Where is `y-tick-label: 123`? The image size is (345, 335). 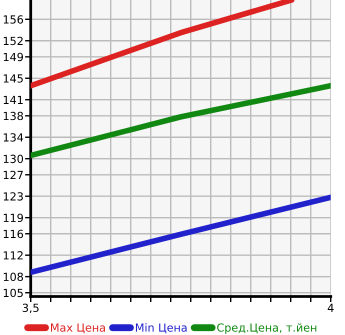
y-tick-label: 123 is located at coordinates (13, 196).